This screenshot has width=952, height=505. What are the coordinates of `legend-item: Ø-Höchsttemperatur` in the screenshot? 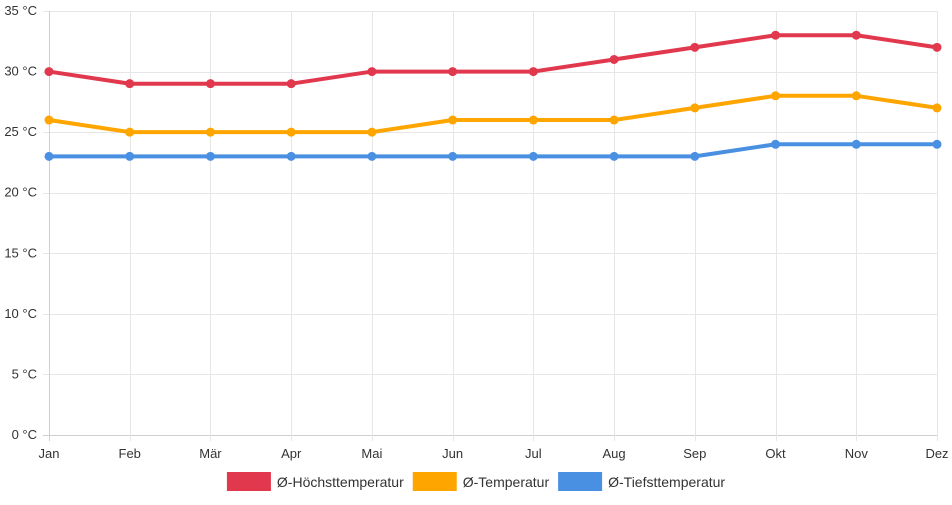 It's located at (315, 481).